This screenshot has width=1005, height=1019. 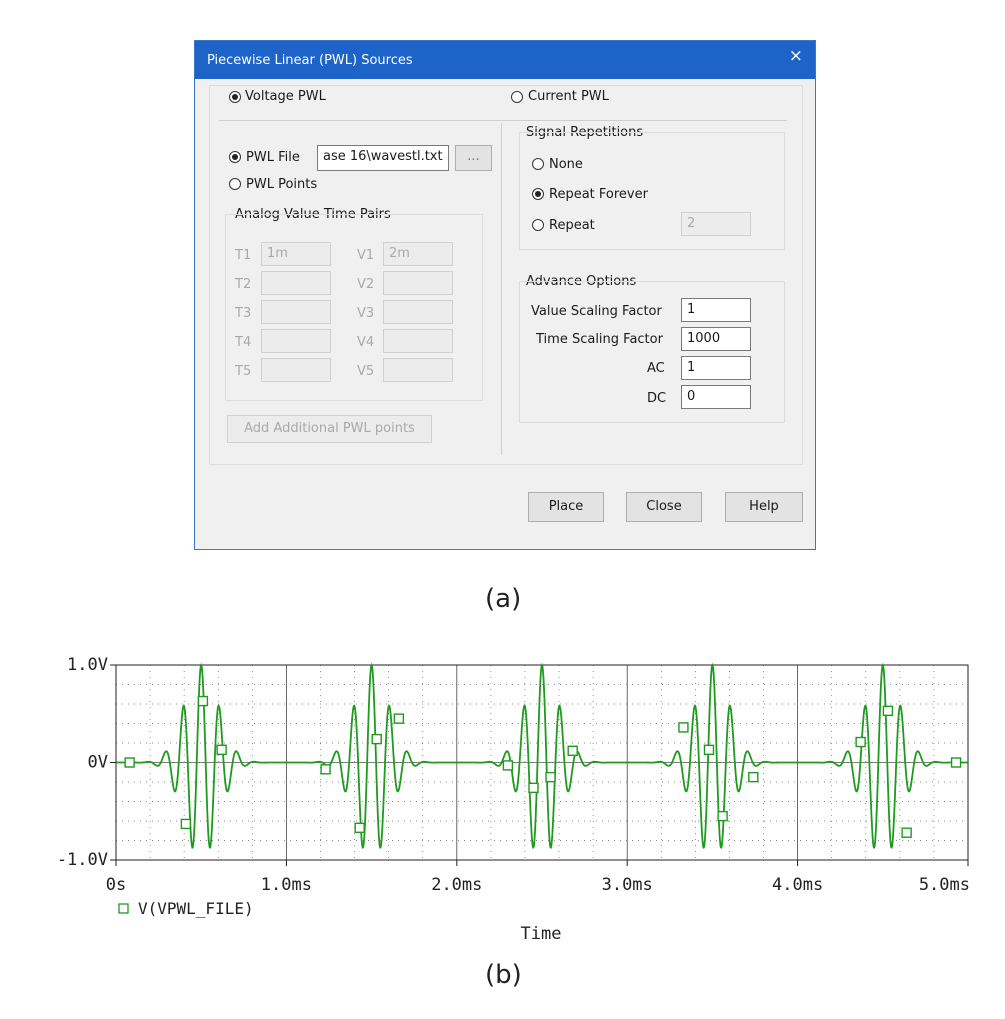 What do you see at coordinates (568, 96) in the screenshot?
I see `current-pwl-label: Current PWL` at bounding box center [568, 96].